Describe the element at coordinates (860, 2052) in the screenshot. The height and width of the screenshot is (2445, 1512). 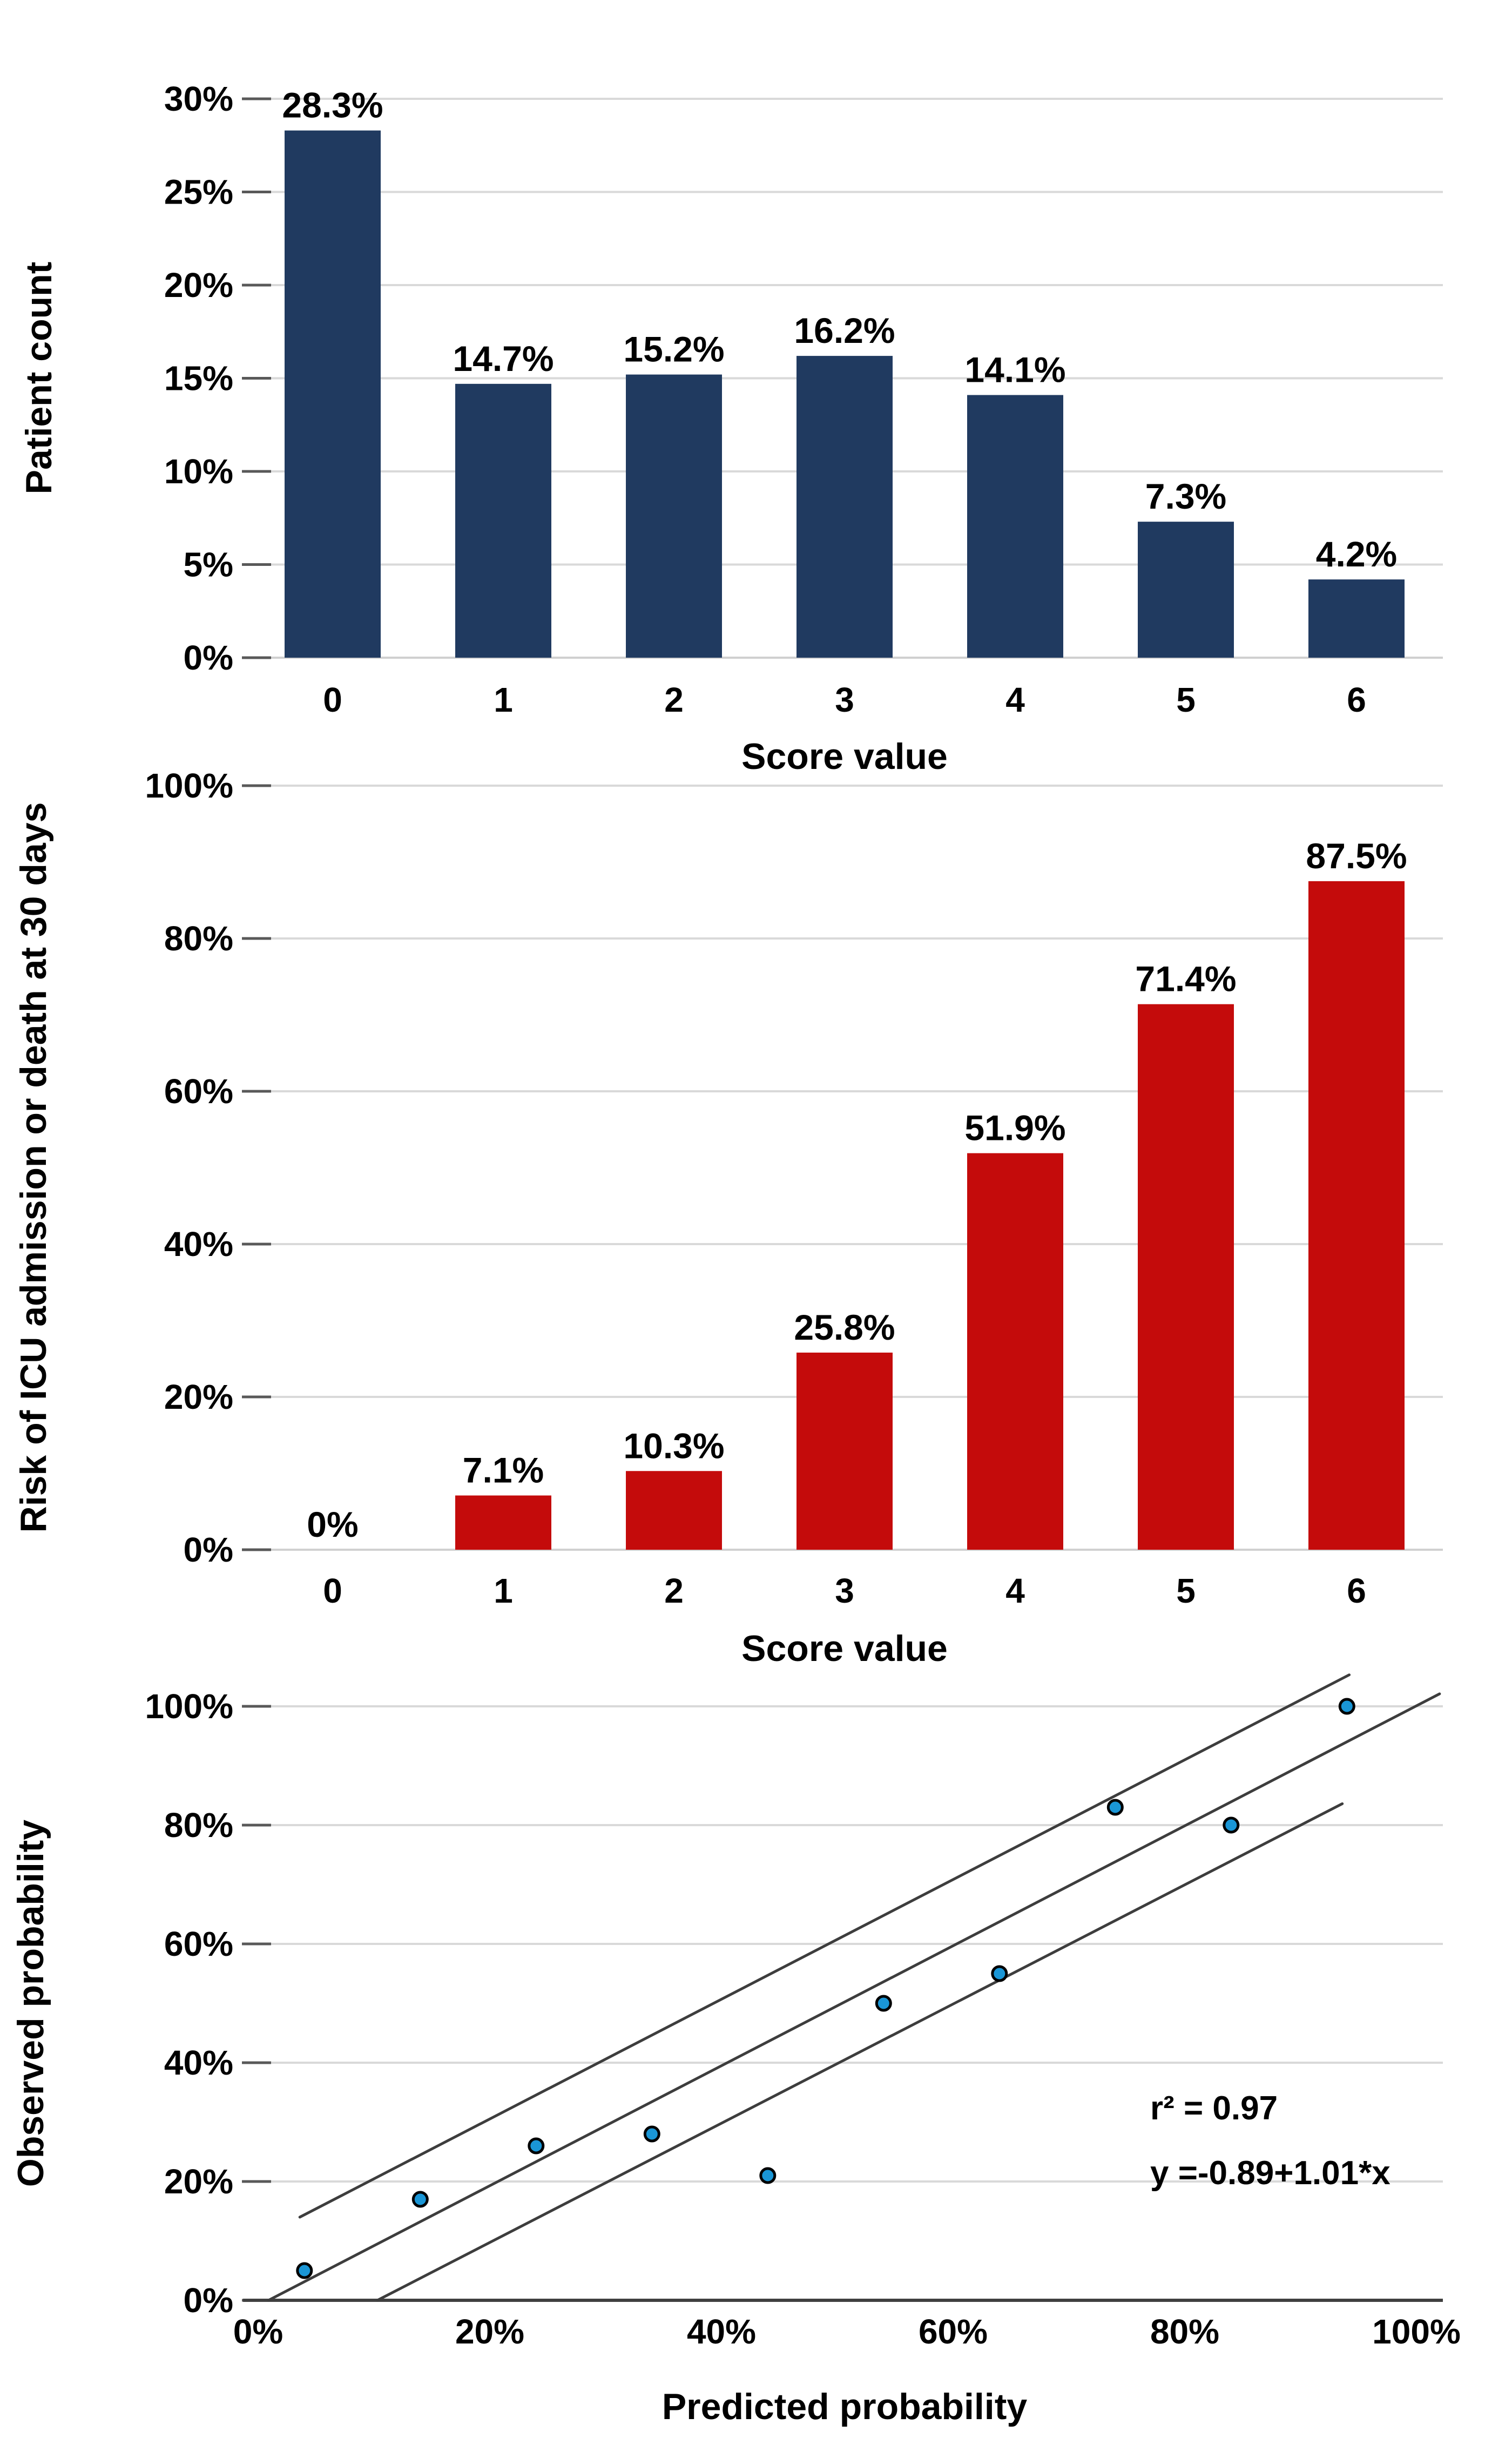
I see `ci-lower-line` at that location.